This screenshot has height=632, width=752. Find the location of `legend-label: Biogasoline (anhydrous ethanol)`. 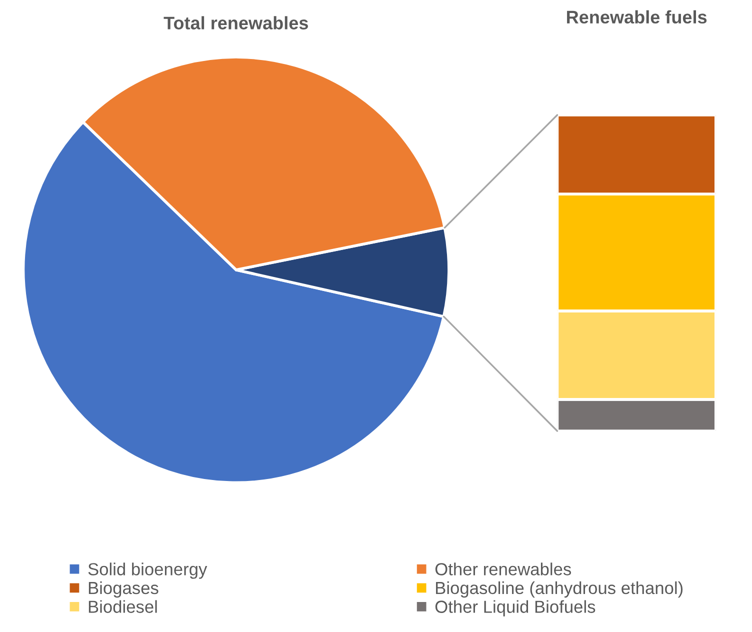

legend-label: Biogasoline (anhydrous ethanol) is located at coordinates (559, 589).